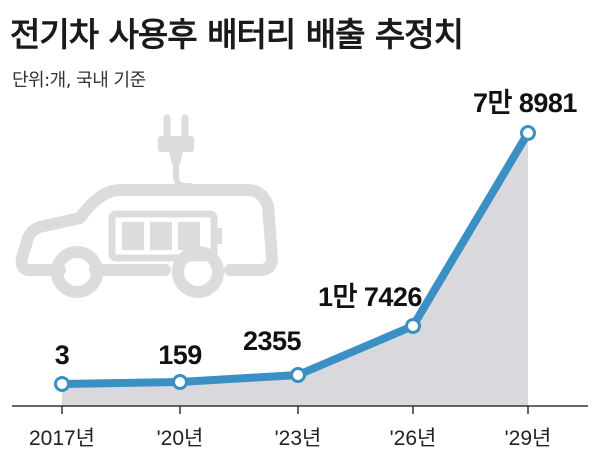 Image resolution: width=600 pixels, height=457 pixels. I want to click on x-tick-label: 2017년, so click(62, 438).